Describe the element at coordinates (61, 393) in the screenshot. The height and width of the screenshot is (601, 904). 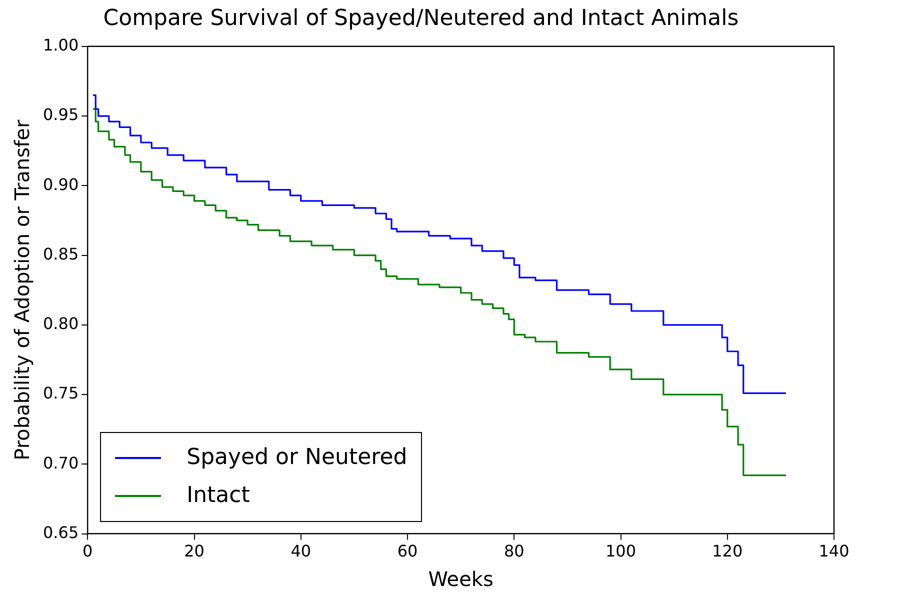
I see `y-tick-label: 0.75` at that location.